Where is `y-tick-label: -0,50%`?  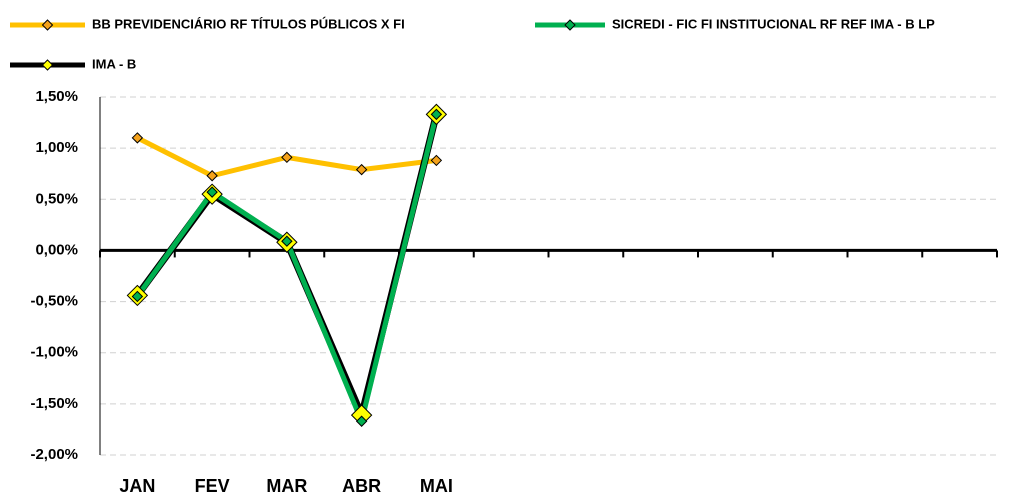
y-tick-label: -0,50% is located at coordinates (54, 301).